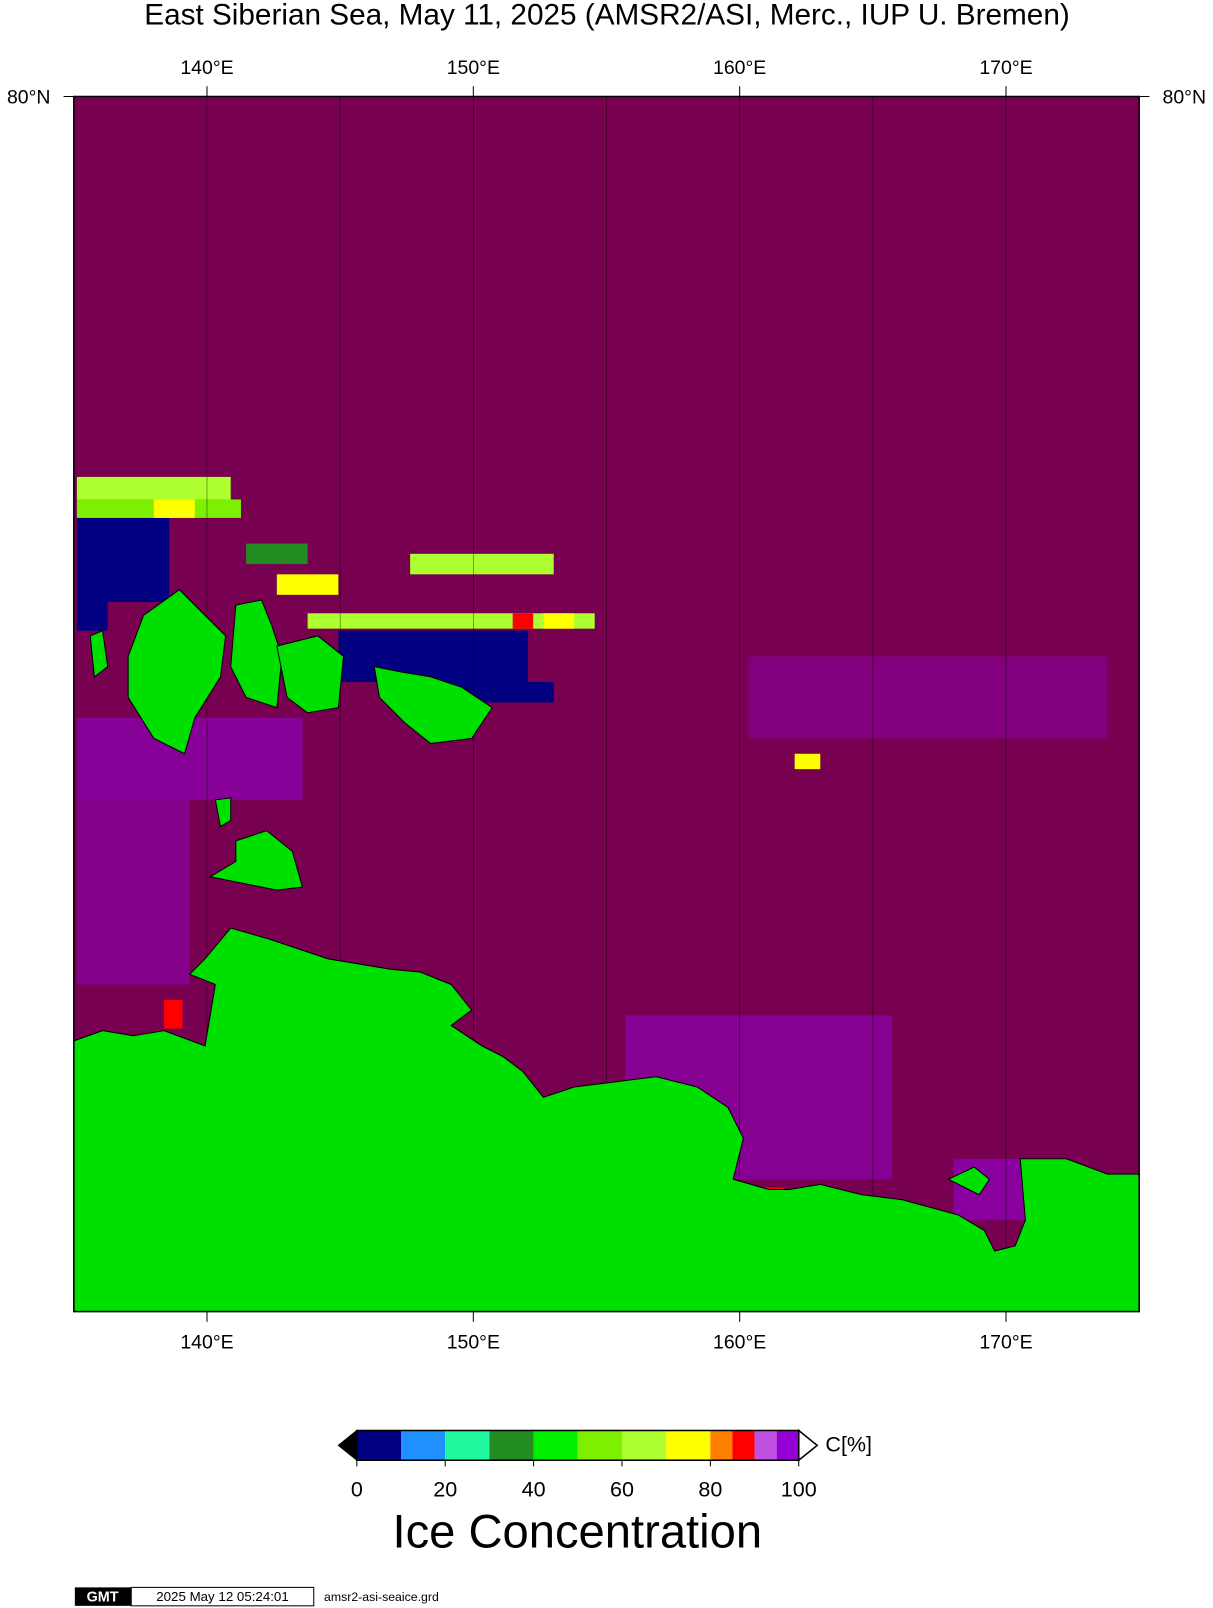 The image size is (1213, 1608). Describe the element at coordinates (310, 674) in the screenshot. I see `new-siberia-island` at that location.